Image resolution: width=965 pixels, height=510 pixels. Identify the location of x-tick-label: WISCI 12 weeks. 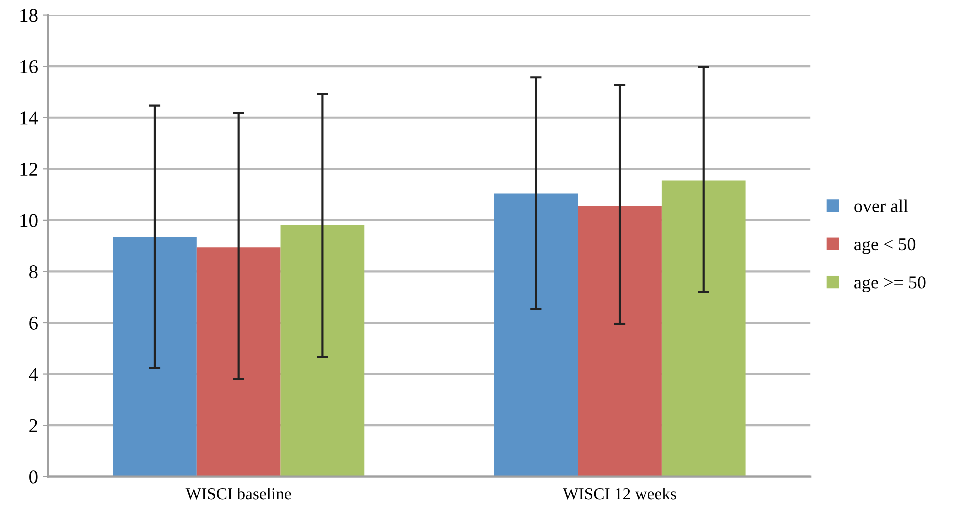
(619, 494).